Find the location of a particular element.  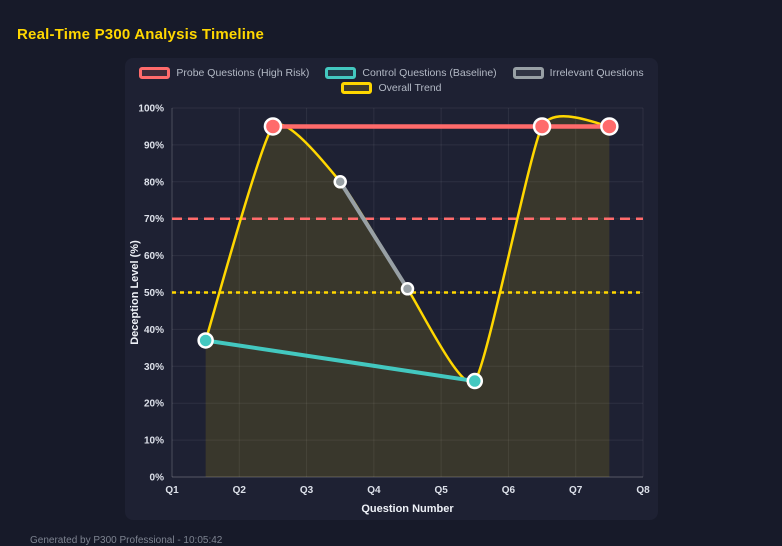

legend-item-overall-trend: Overall Trend is located at coordinates (391, 88).